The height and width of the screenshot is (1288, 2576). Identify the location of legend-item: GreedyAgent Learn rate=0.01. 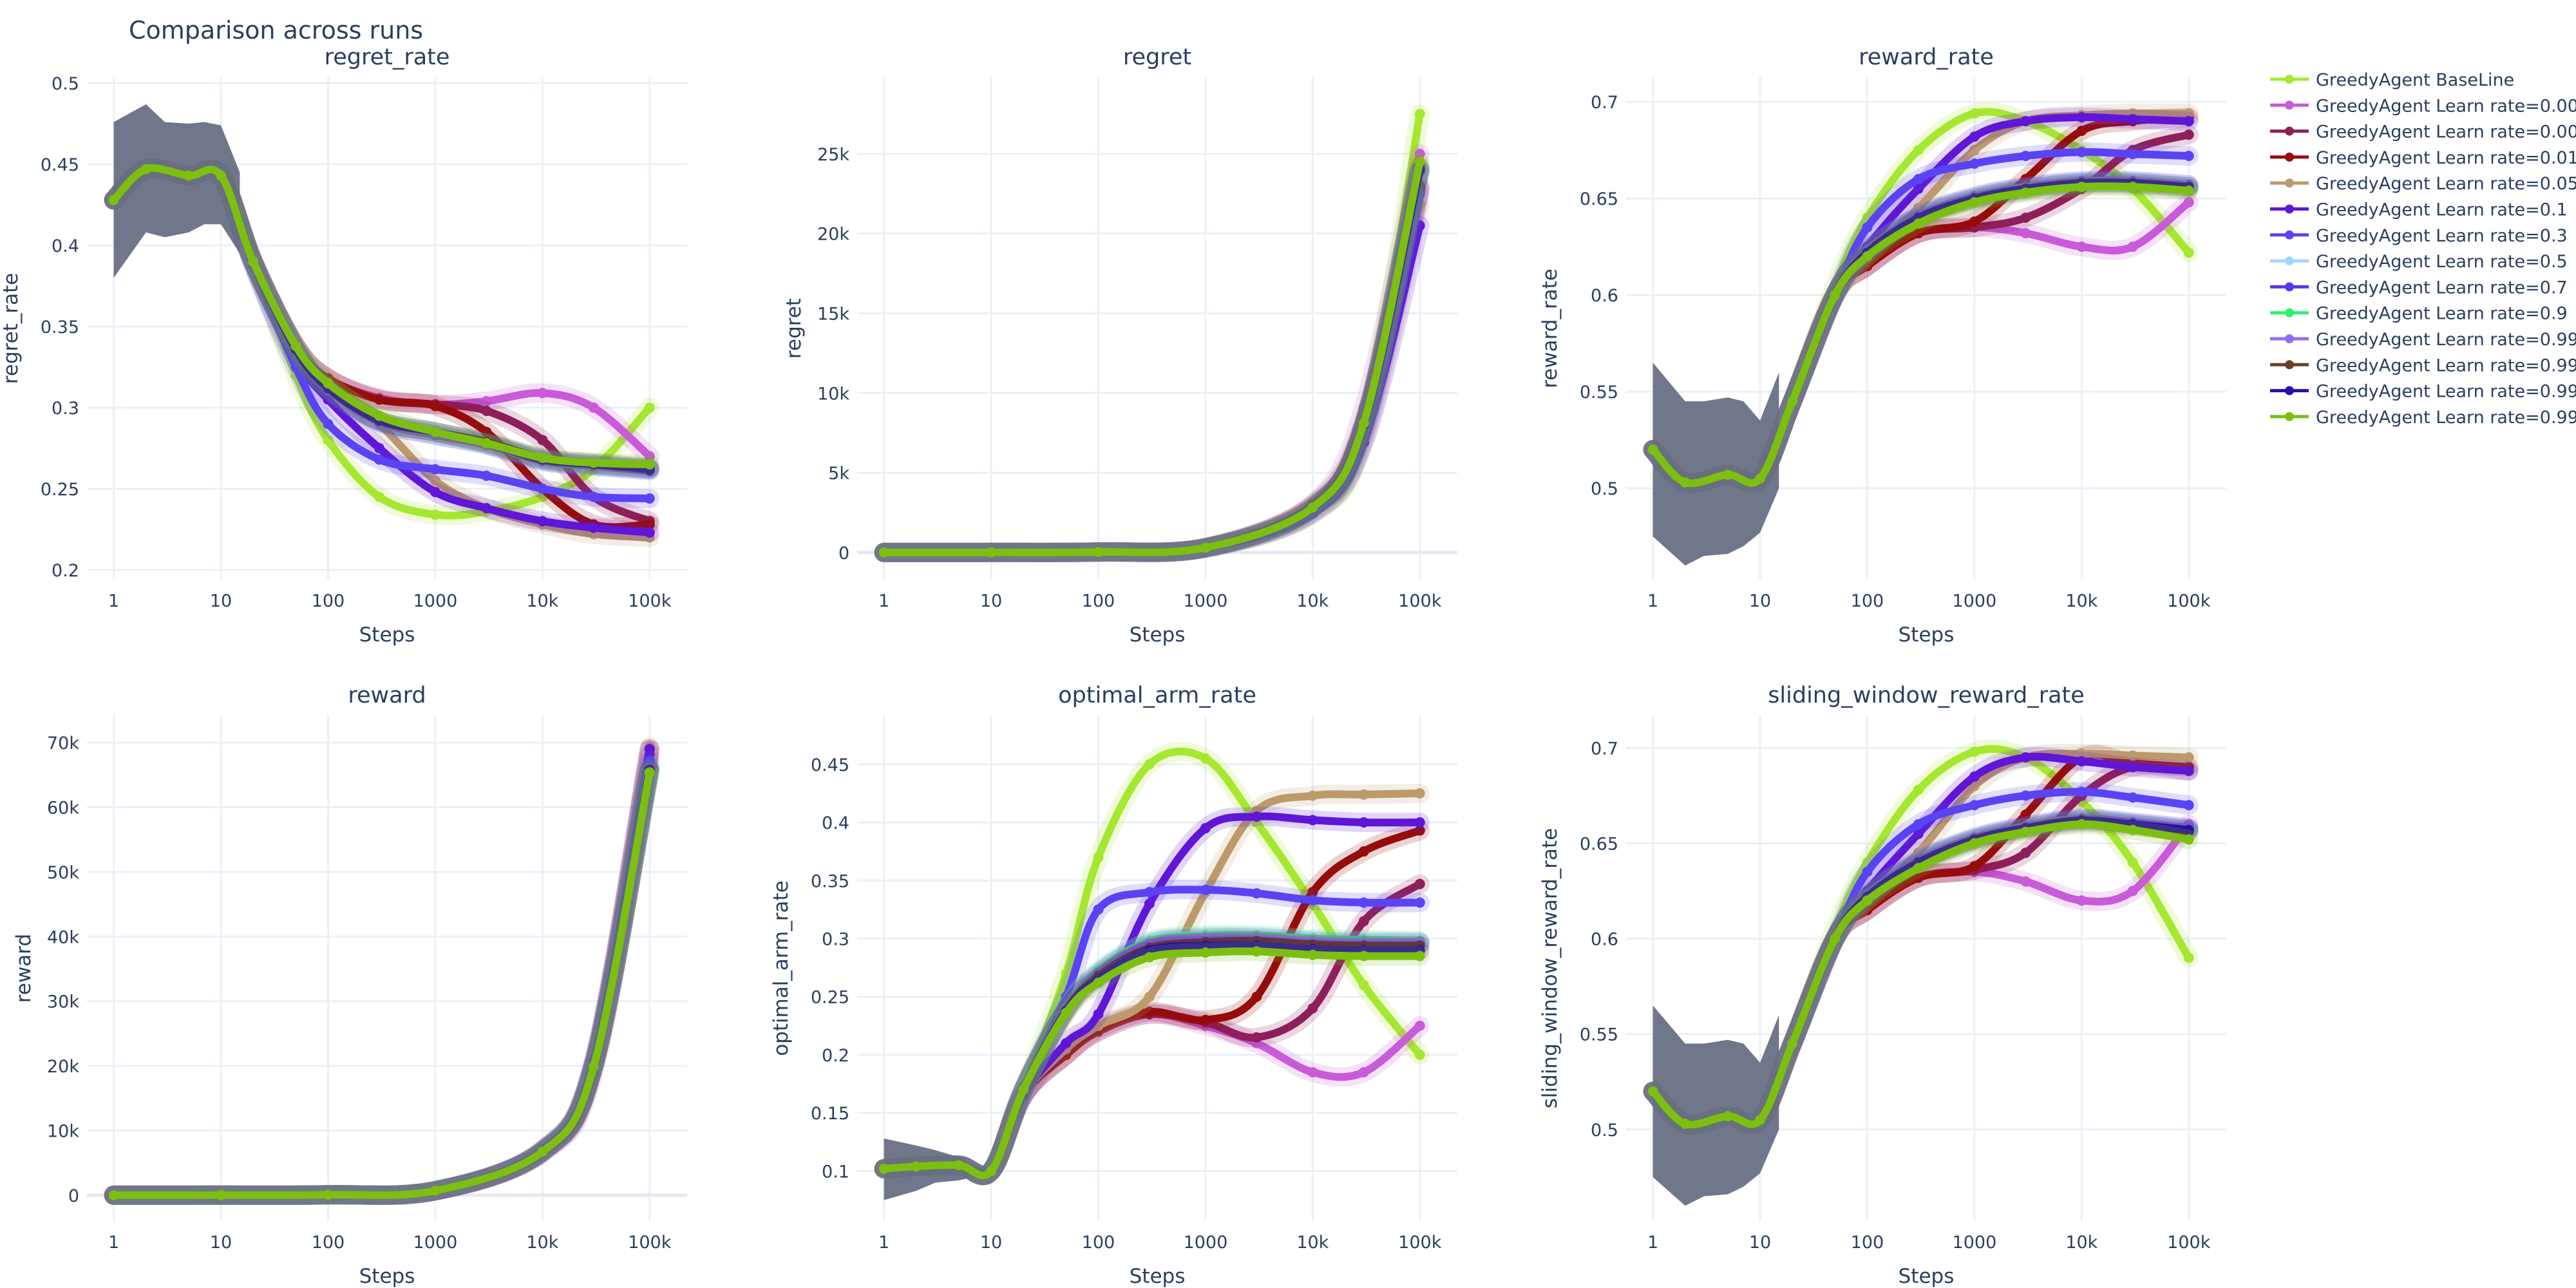
(2423, 158).